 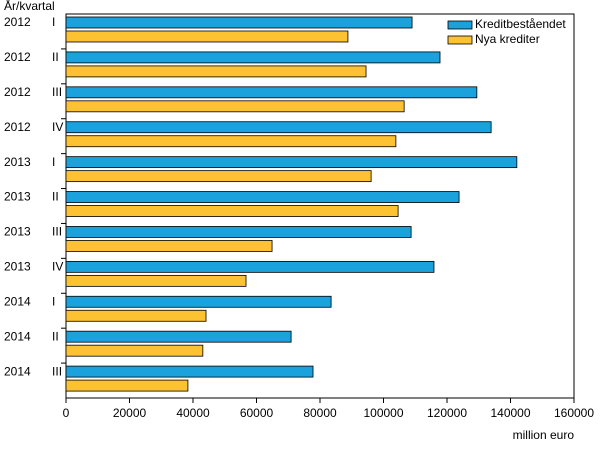 What do you see at coordinates (33, 127) in the screenshot?
I see `y-tick-label: 2012 IV` at bounding box center [33, 127].